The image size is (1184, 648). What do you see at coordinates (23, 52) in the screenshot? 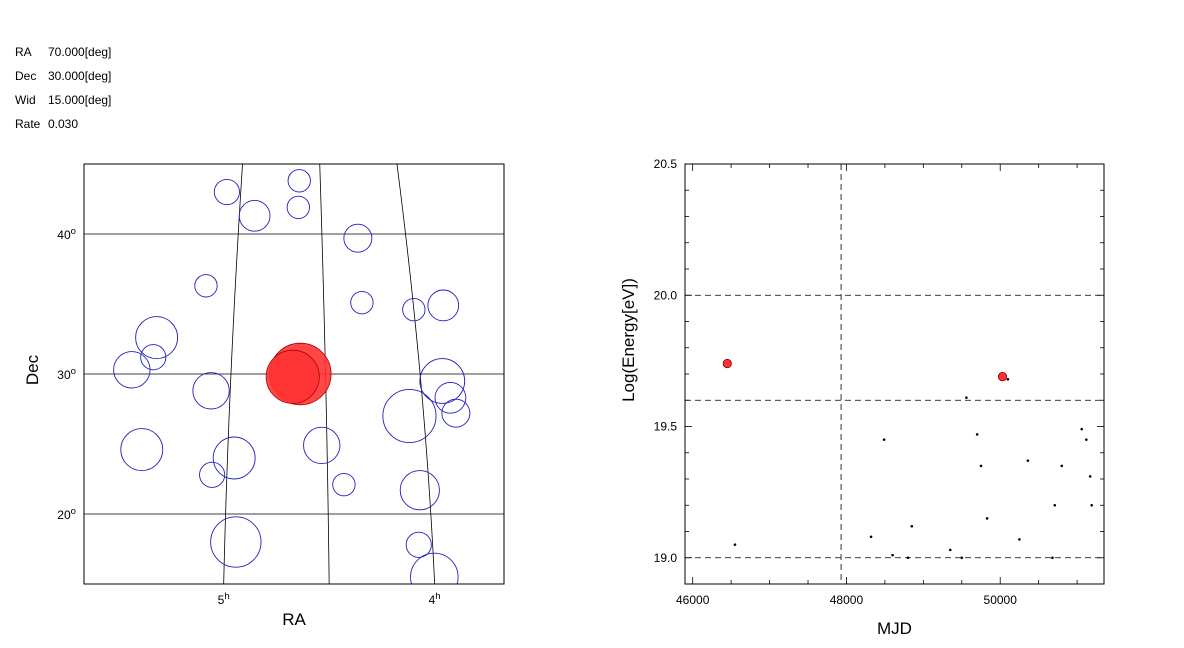
I see `ra-label: RA` at bounding box center [23, 52].